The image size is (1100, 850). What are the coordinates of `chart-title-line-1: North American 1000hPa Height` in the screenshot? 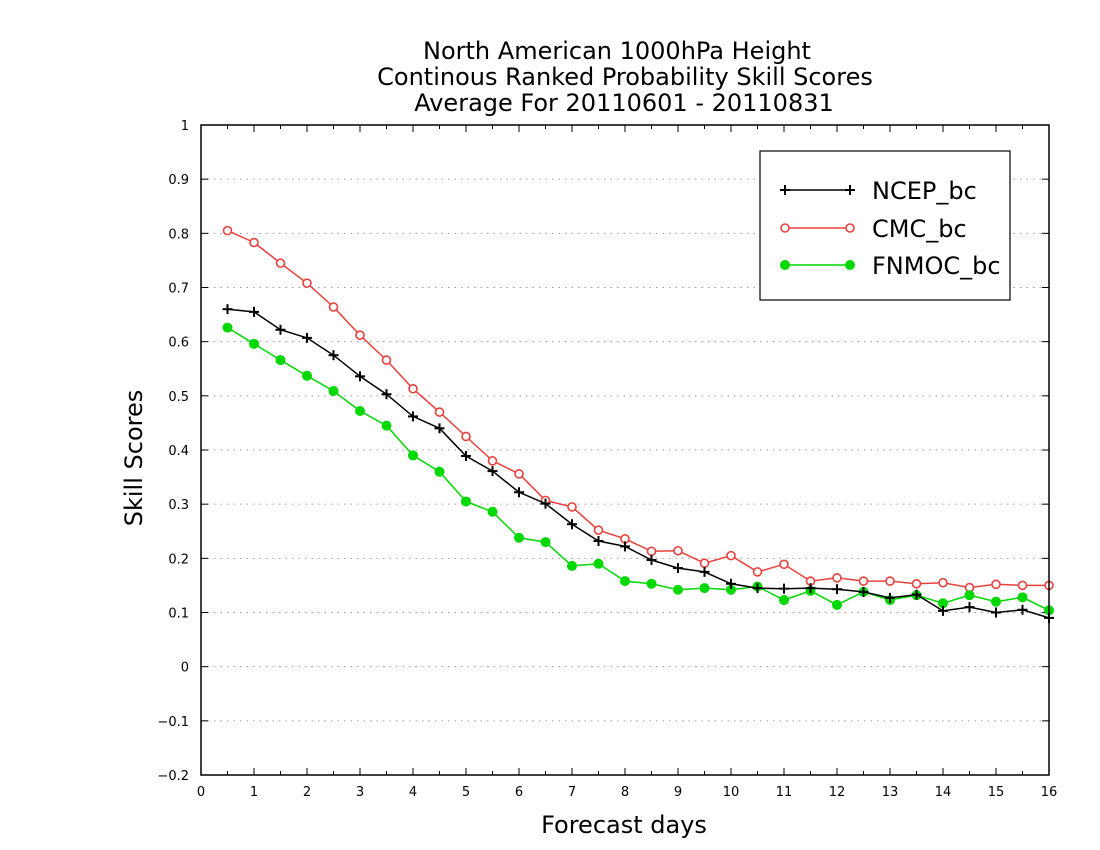 It's located at (617, 51).